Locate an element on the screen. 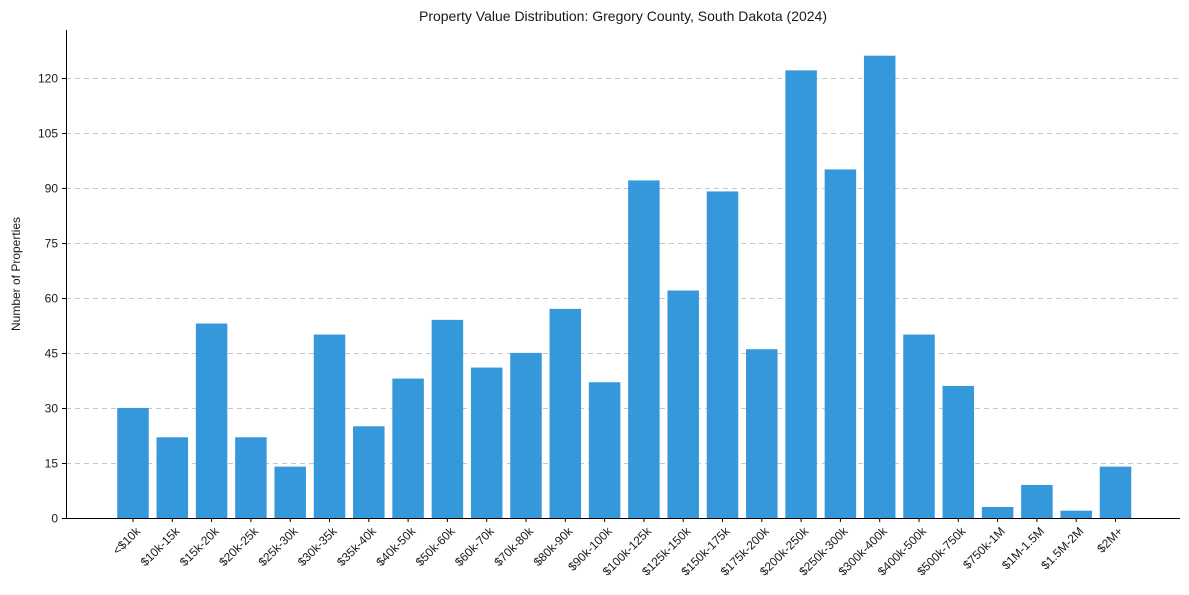 This screenshot has width=1189, height=595. x-tick-label: $30k-35k is located at coordinates (318, 547).